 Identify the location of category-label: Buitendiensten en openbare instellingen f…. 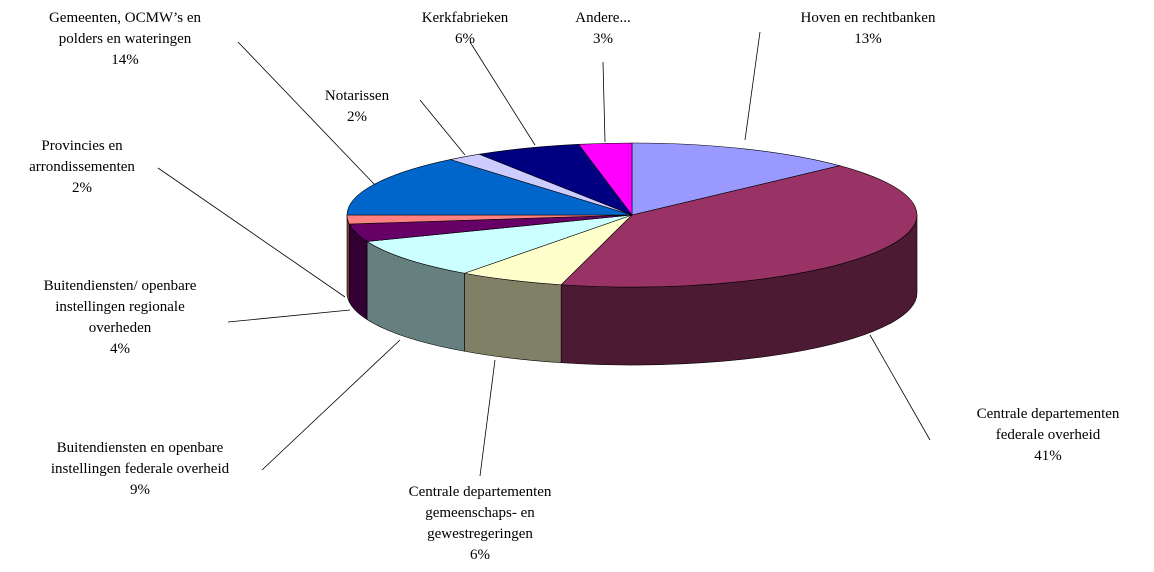
(140, 458).